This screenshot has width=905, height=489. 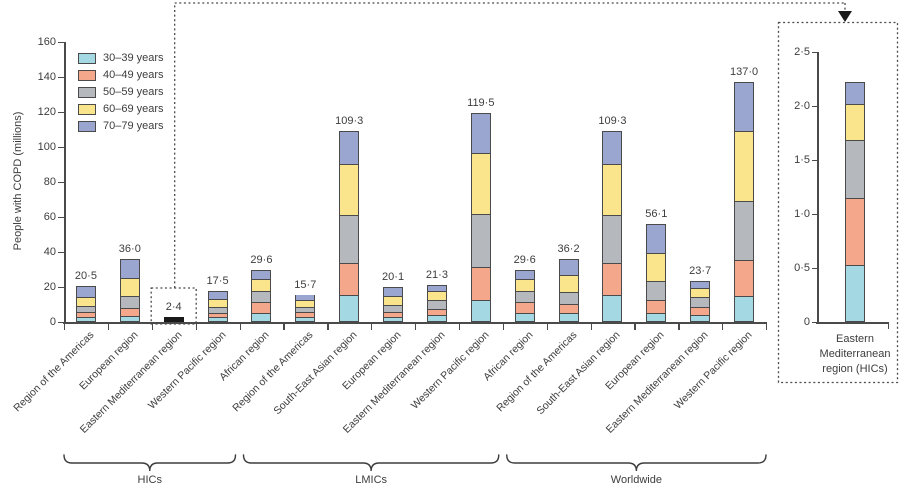 What do you see at coordinates (65, 183) in the screenshot?
I see `y-axis` at bounding box center [65, 183].